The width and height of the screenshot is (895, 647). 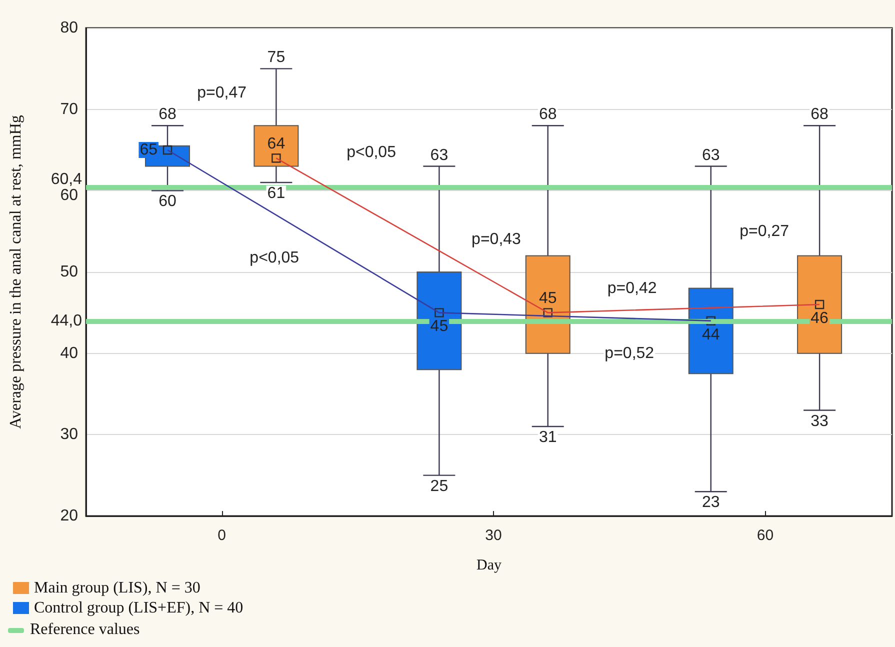 What do you see at coordinates (167, 201) in the screenshot?
I see `annotation: 60` at bounding box center [167, 201].